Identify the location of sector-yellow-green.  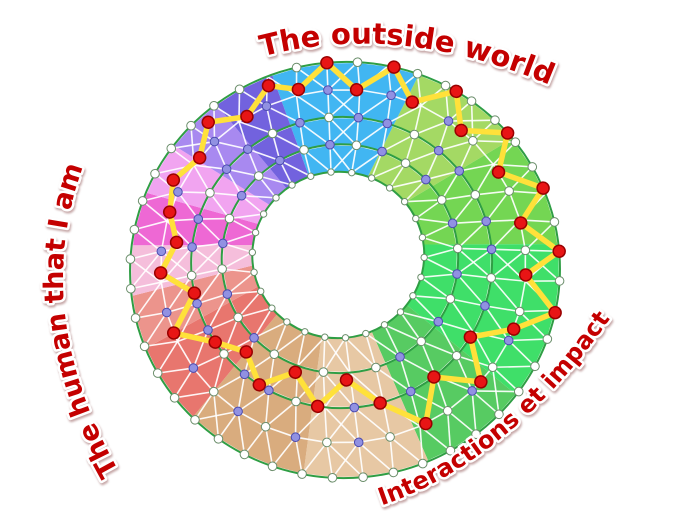
(440, 138).